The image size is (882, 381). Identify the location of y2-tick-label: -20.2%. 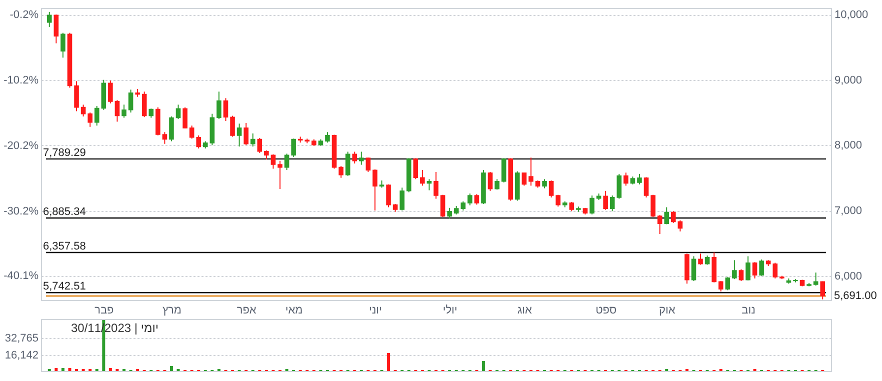
(21, 146).